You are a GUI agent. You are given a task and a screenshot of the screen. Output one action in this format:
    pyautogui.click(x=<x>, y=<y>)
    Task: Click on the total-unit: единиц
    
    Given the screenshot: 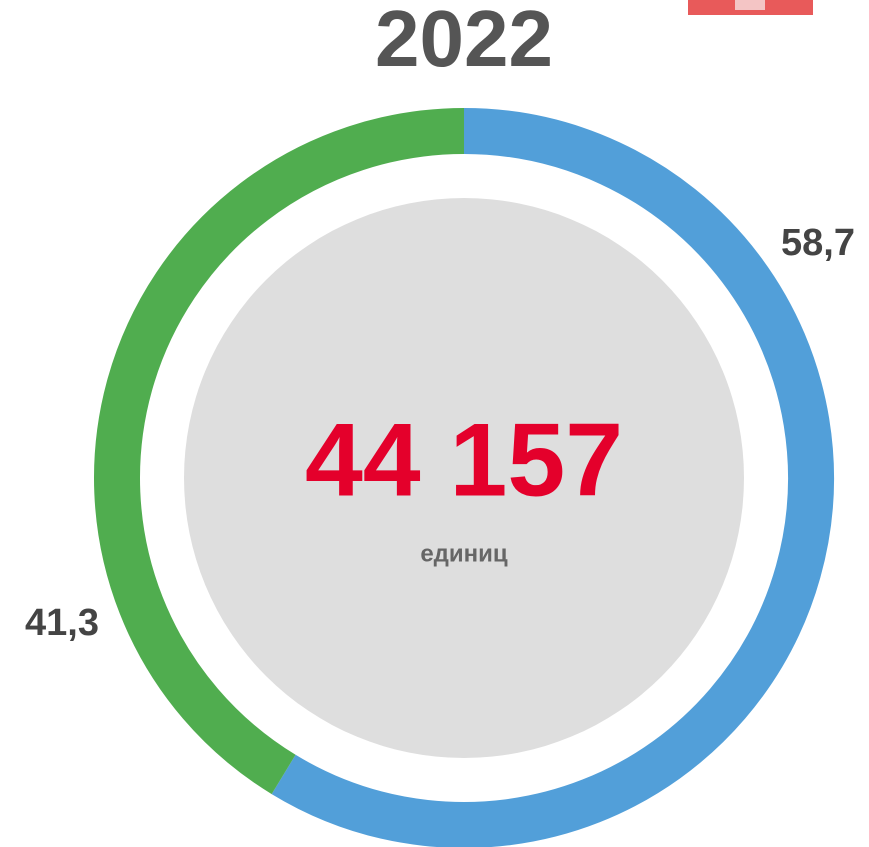 What is the action you would take?
    pyautogui.click(x=464, y=553)
    